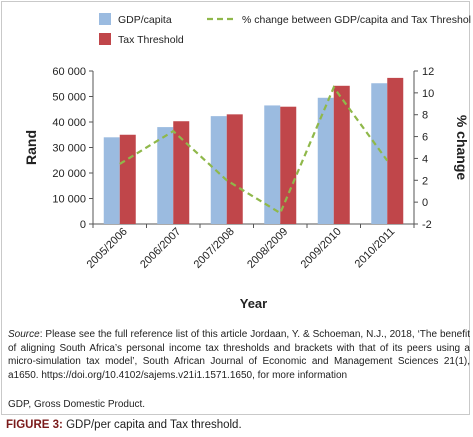  Describe the element at coordinates (425, 138) in the screenshot. I see `y2-tick-label: 6` at that location.